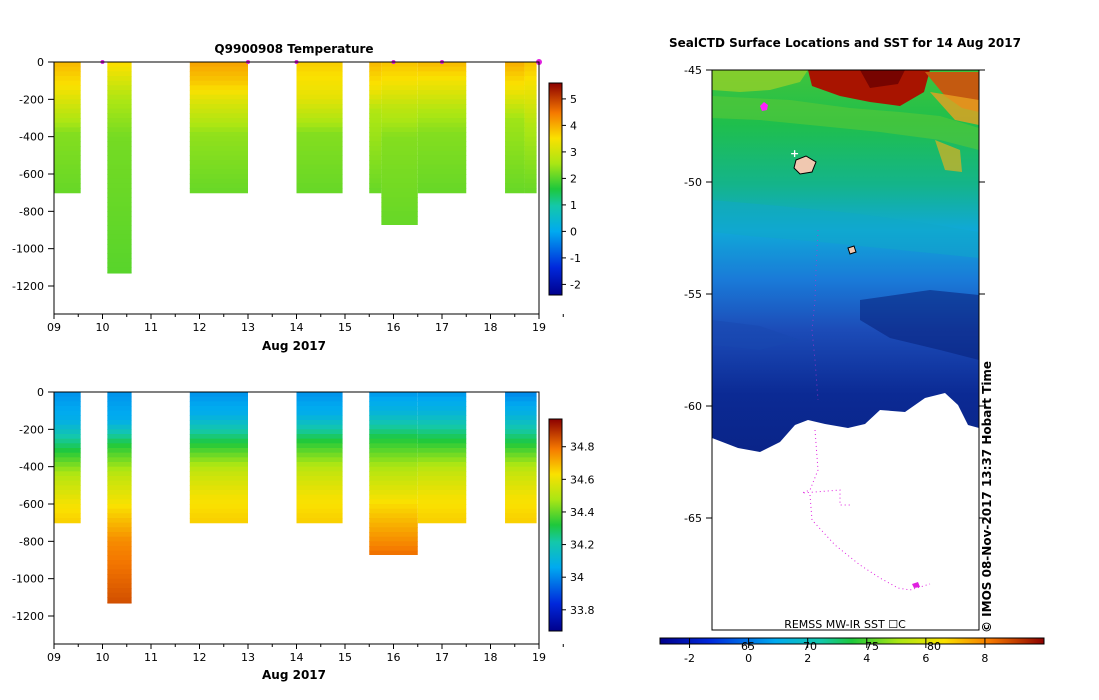 This screenshot has width=1099, height=700. I want to click on temperature-plot-title: Q9900908 Temperature, so click(293, 49).